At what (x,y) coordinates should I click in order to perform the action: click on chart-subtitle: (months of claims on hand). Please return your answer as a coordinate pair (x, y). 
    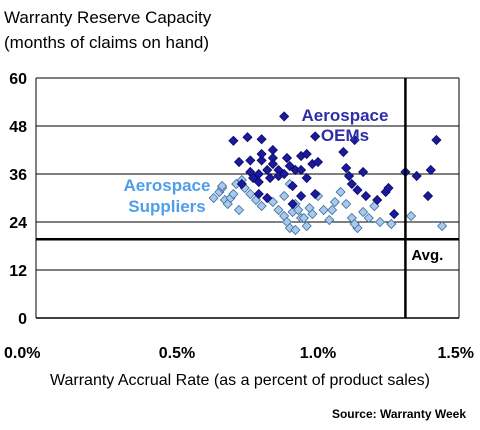
    Looking at the image, I should click on (107, 42).